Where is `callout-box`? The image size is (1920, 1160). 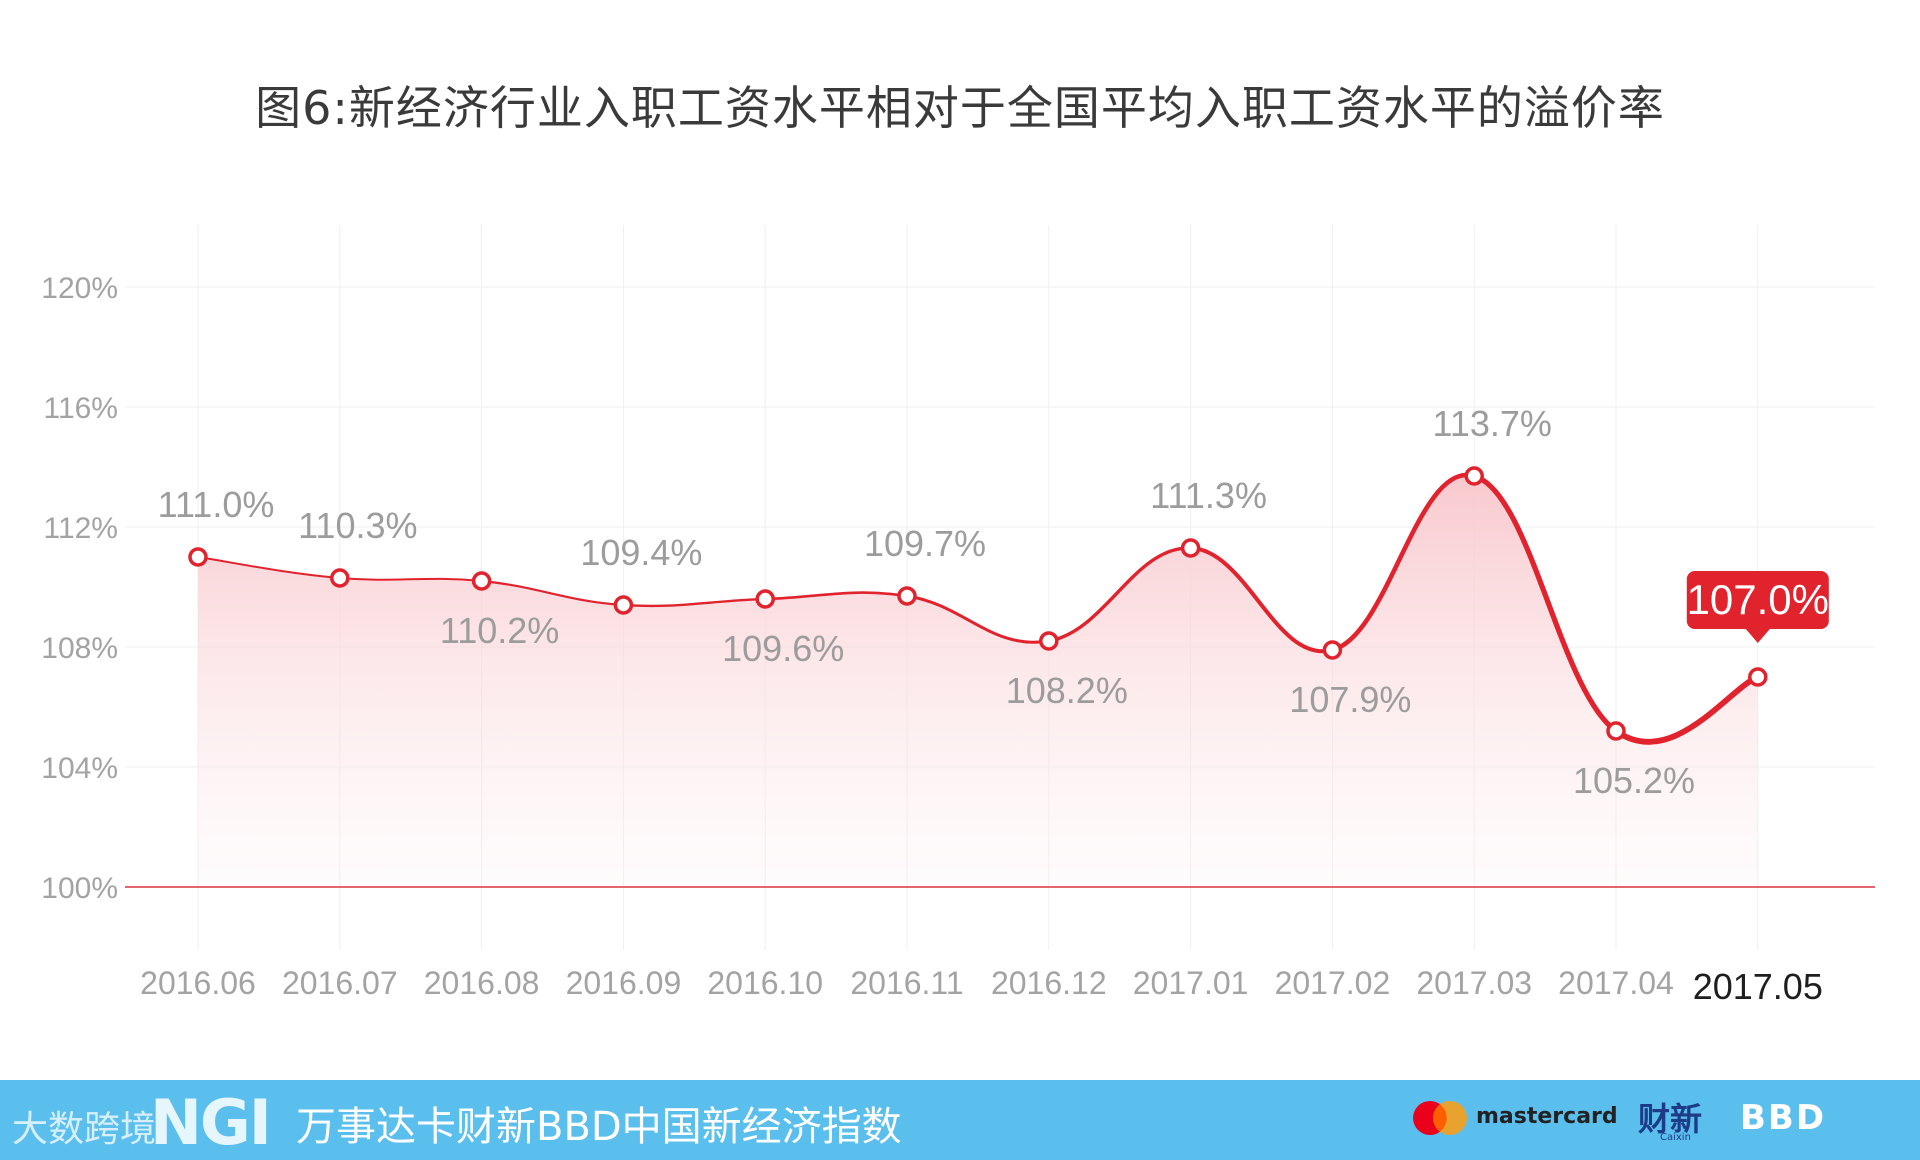
callout-box is located at coordinates (1757, 600).